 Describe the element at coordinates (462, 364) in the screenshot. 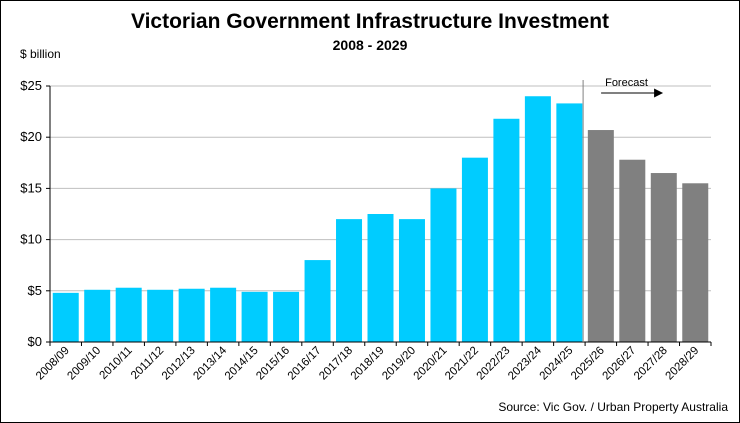

I see `x-tick-label: 2021/22` at that location.